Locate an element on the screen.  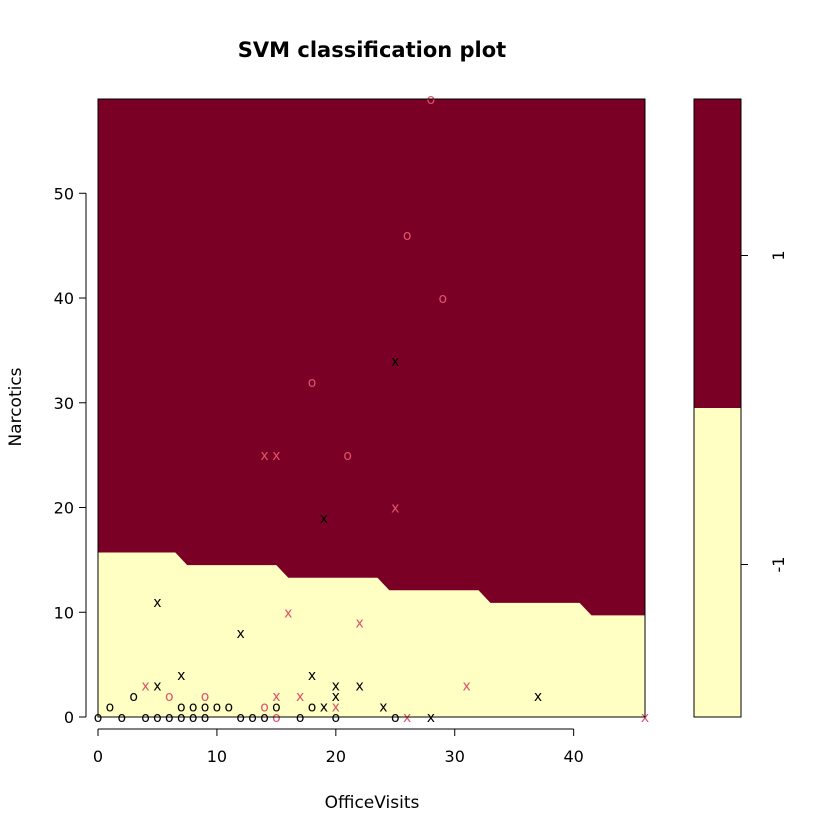
legend-label: 1 is located at coordinates (778, 255).